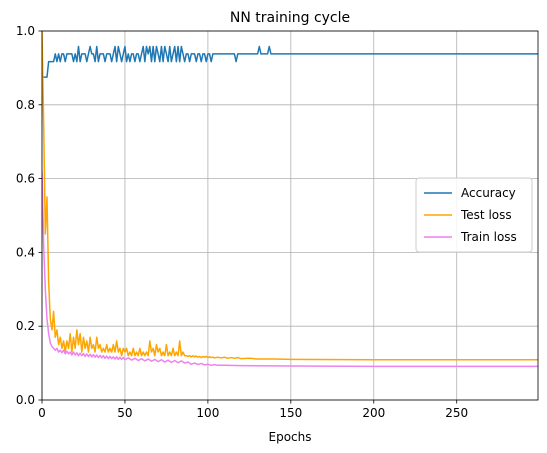  Describe the element at coordinates (488, 237) in the screenshot. I see `legend-label: Train loss` at that location.